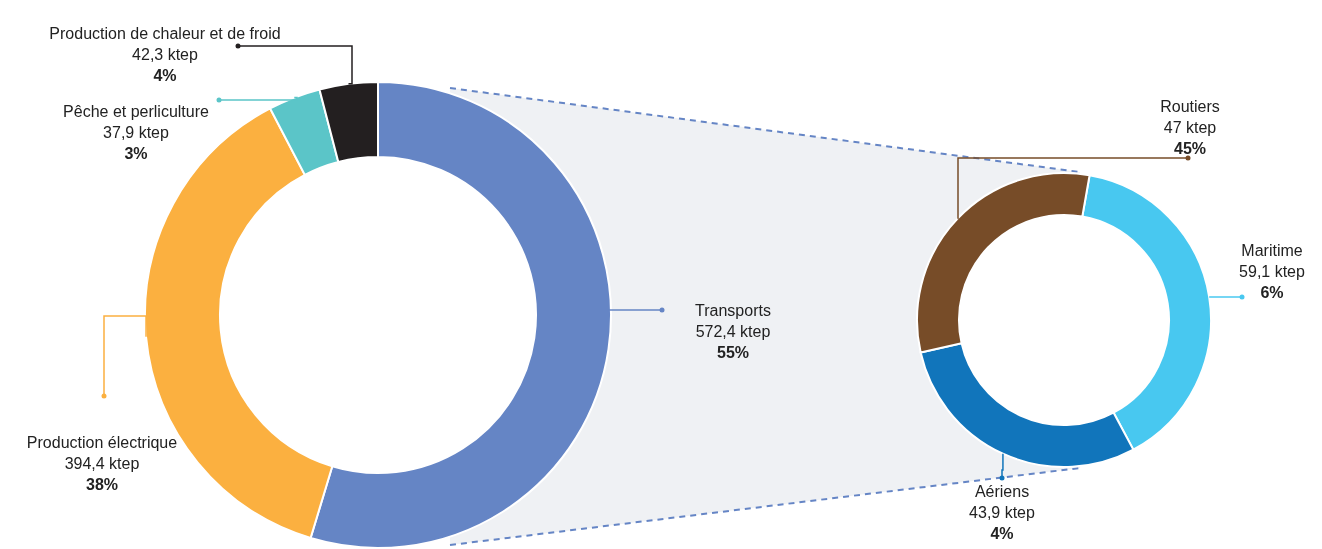 This screenshot has height=549, width=1322. Describe the element at coordinates (1272, 251) in the screenshot. I see `slice-label: Maritime` at that location.